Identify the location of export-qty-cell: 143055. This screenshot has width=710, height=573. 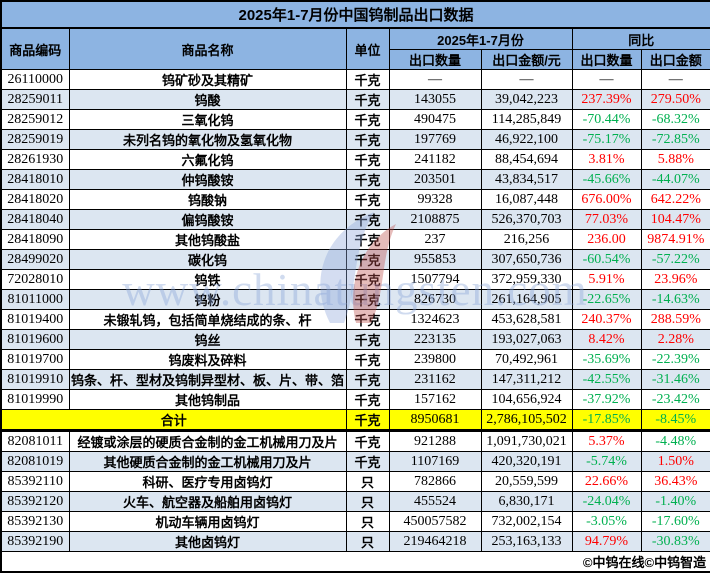
(435, 99).